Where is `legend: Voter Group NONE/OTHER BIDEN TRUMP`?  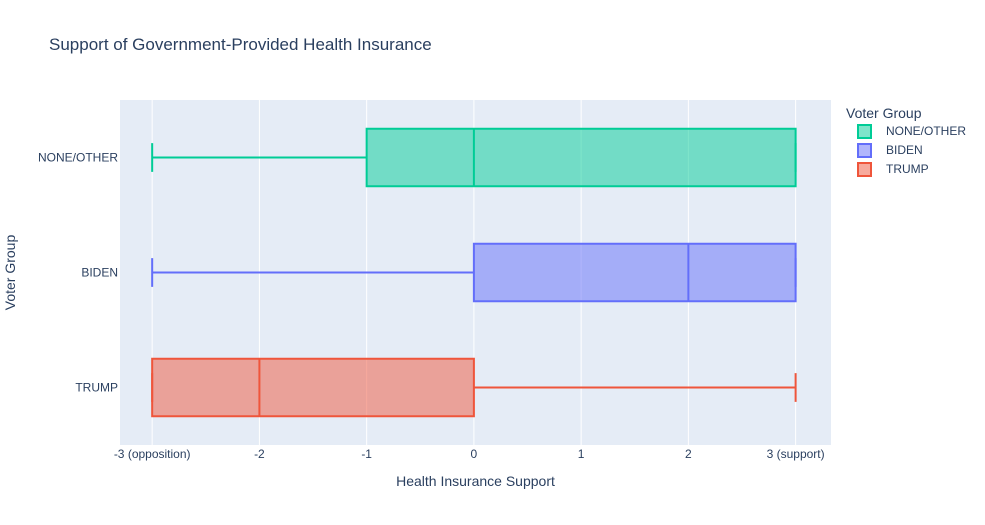
legend: Voter Group NONE/OTHER BIDEN TRUMP is located at coordinates (906, 141).